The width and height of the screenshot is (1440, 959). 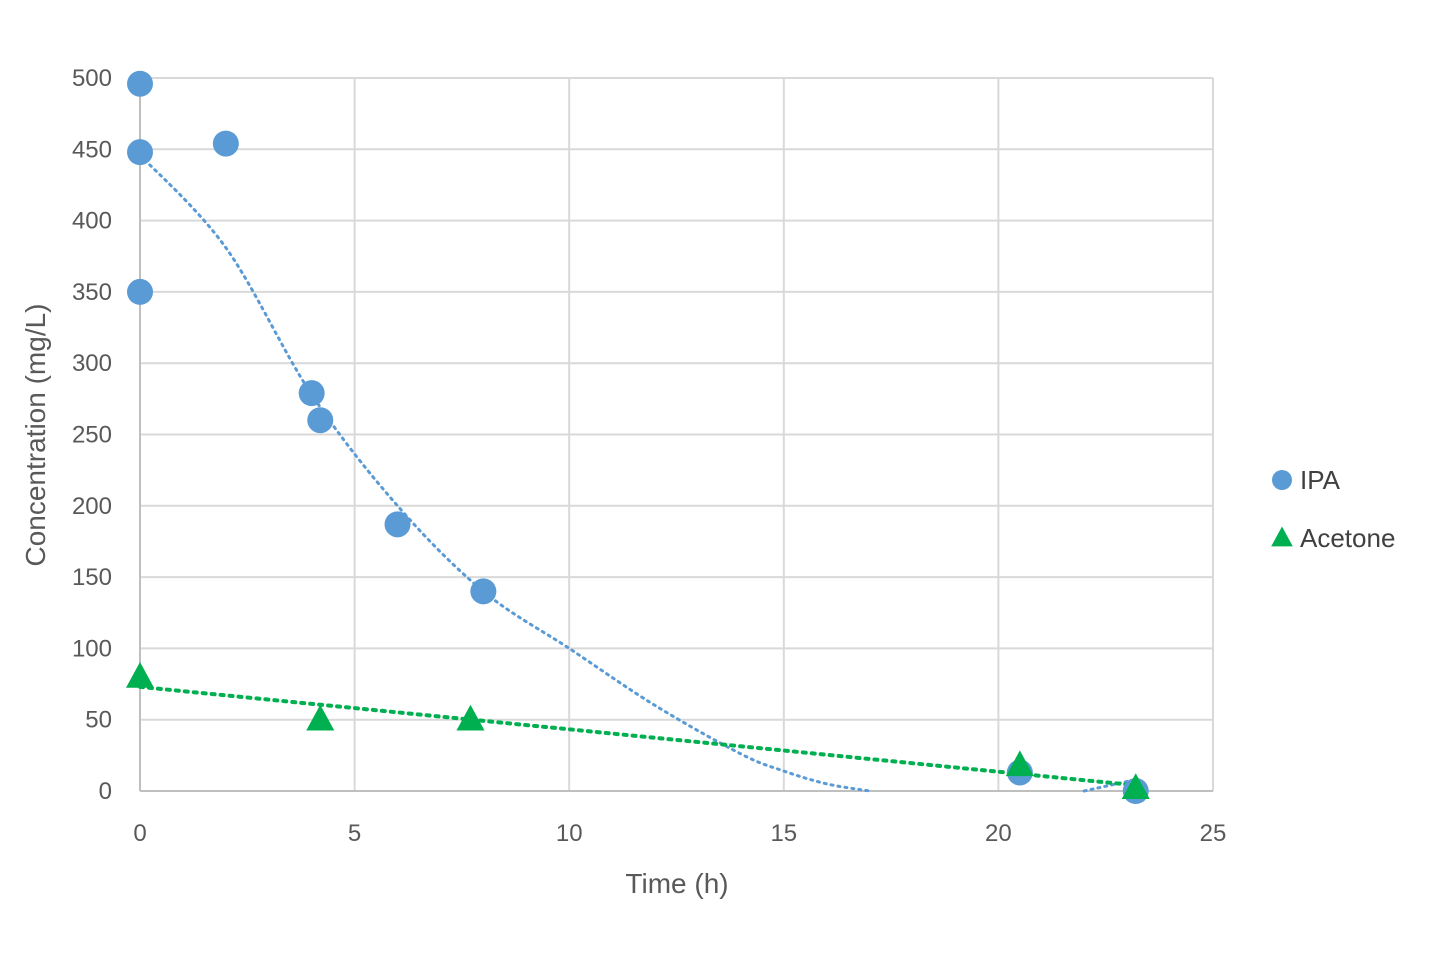 I want to click on y-tick-label: 250, so click(x=92, y=435).